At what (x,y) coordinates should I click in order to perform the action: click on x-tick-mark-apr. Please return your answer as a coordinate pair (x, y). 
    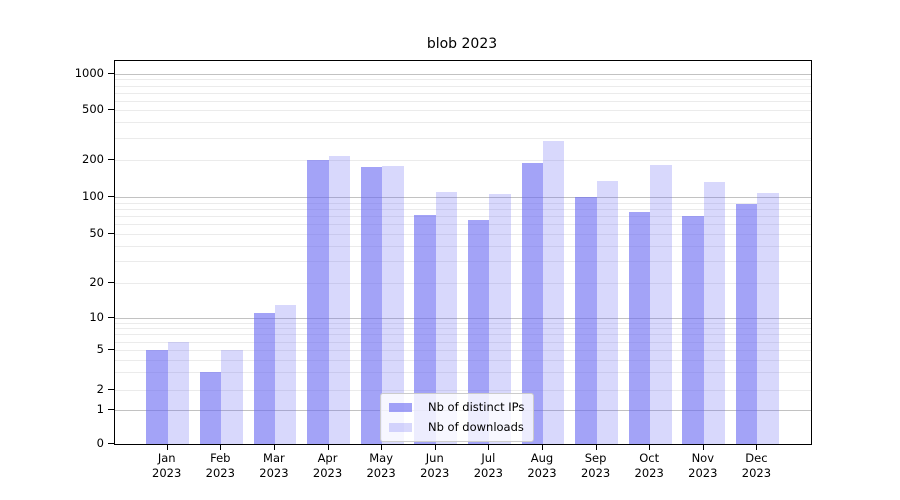
    Looking at the image, I should click on (328, 447).